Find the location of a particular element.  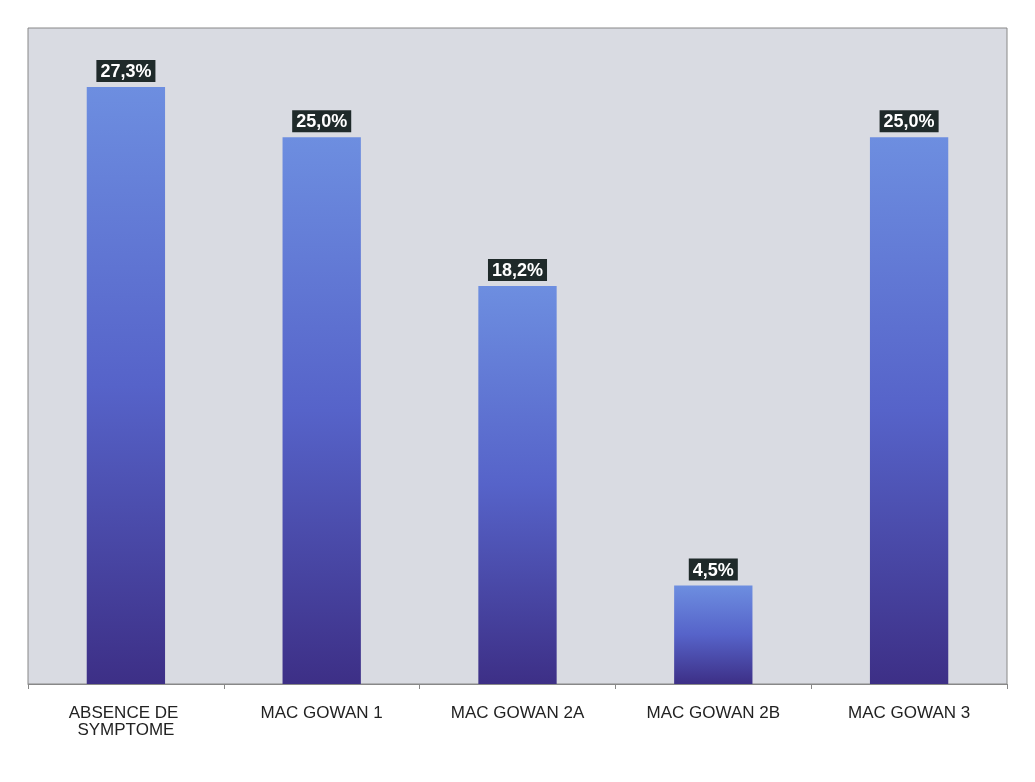

data-label: 4,5% is located at coordinates (713, 569).